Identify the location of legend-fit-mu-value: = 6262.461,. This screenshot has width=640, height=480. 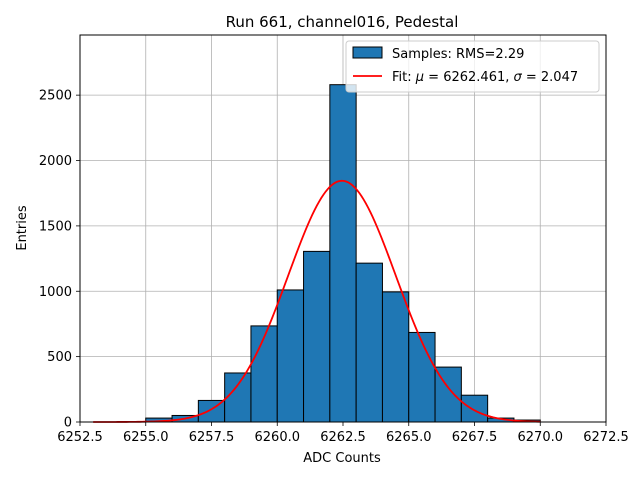
(468, 77).